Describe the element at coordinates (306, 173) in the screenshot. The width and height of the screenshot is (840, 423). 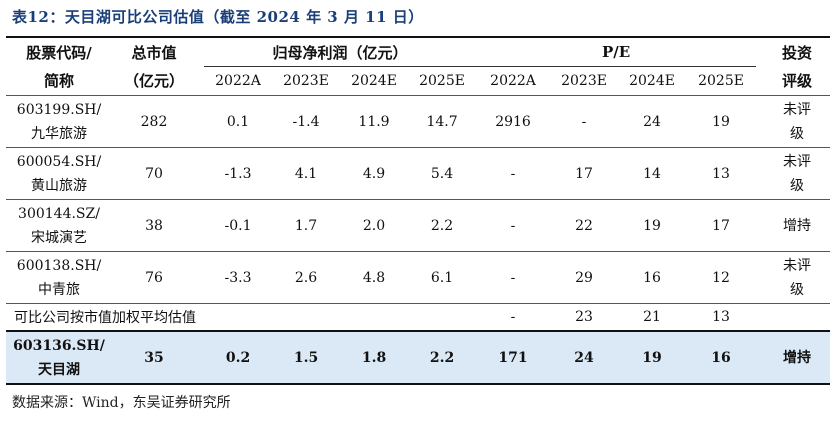
I see `profit-cell: 4.1` at that location.